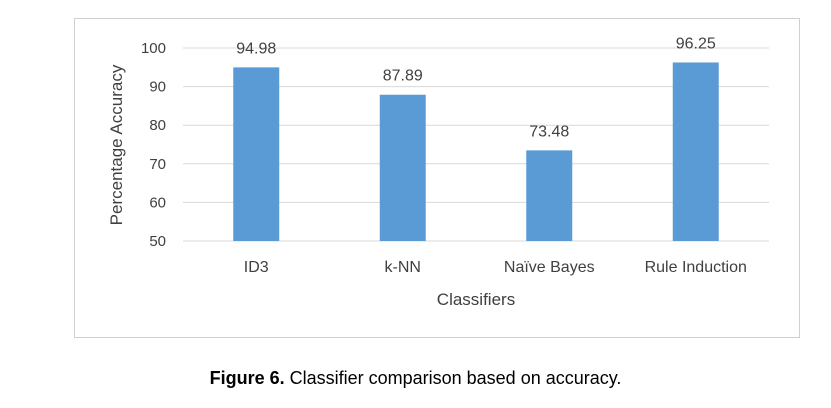  I want to click on x-tick-label: ID3, so click(256, 267).